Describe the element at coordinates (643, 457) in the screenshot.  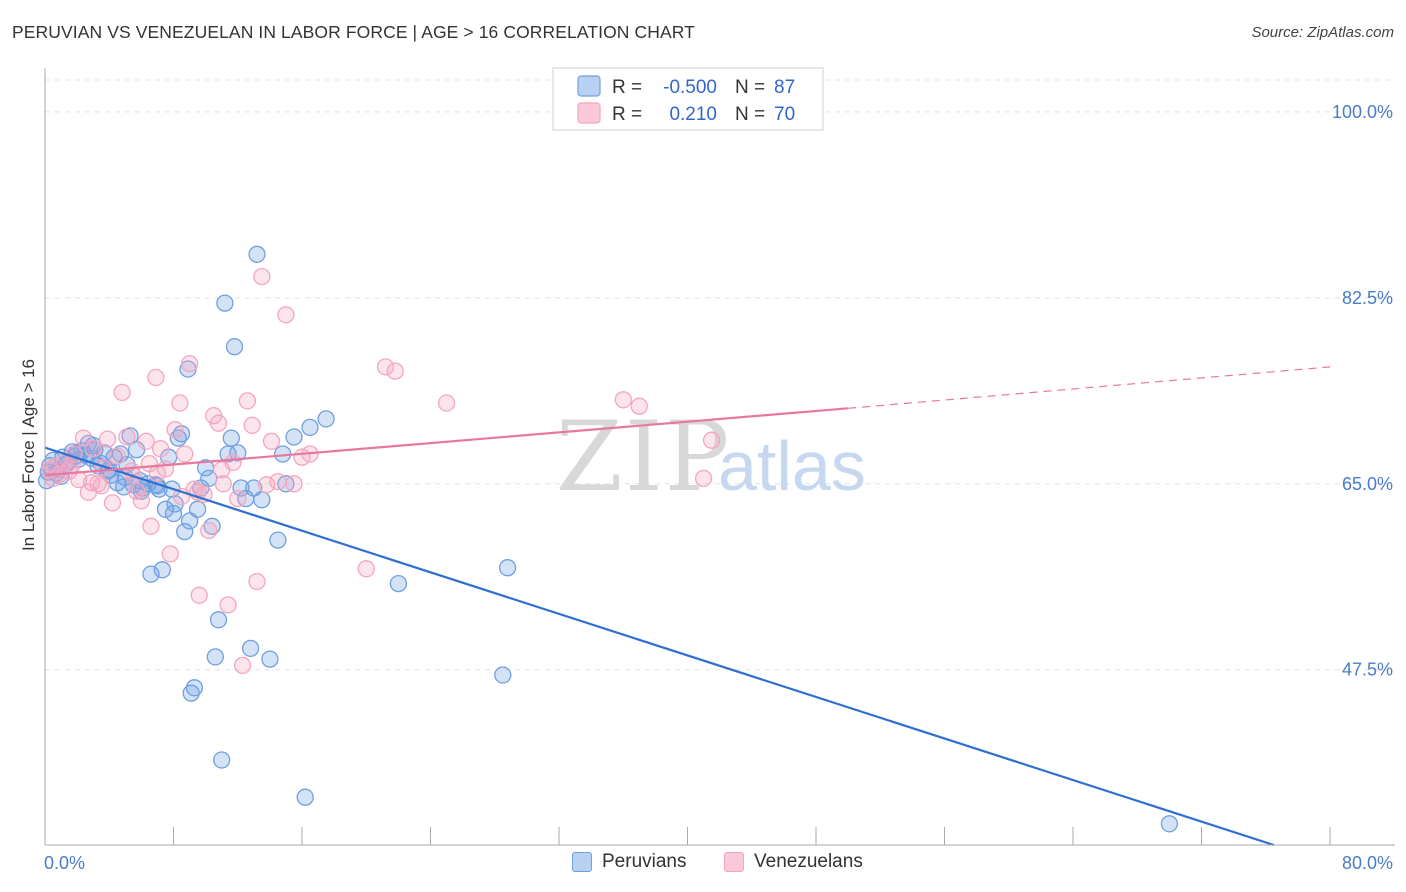
I see `watermark-zip: ZIP` at that location.